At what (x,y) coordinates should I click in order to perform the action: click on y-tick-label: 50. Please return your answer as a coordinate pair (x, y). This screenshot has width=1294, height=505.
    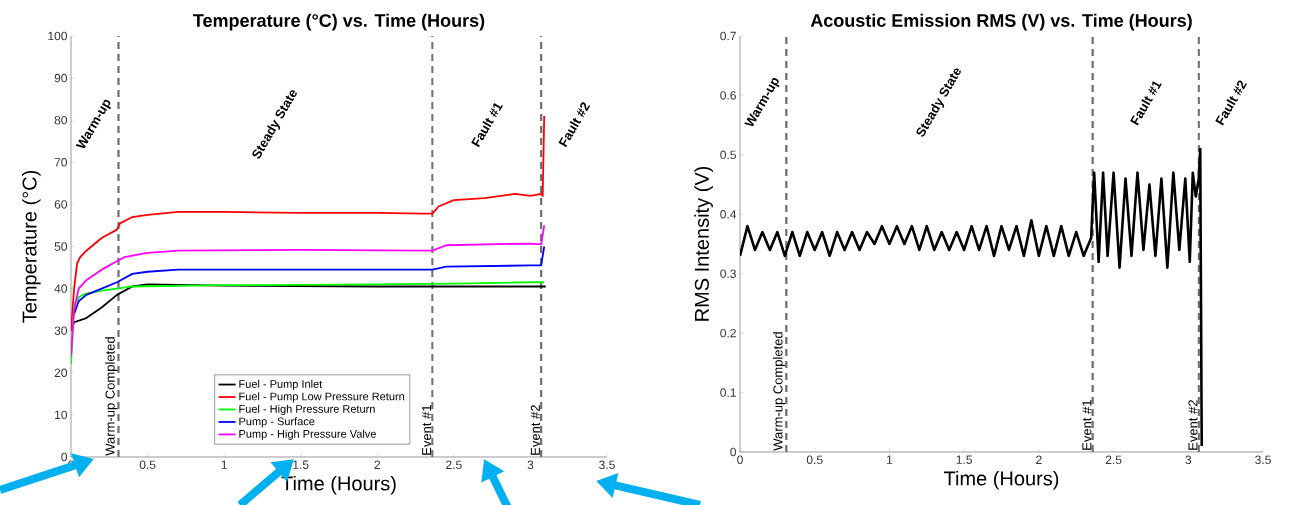
    Looking at the image, I should click on (61, 246).